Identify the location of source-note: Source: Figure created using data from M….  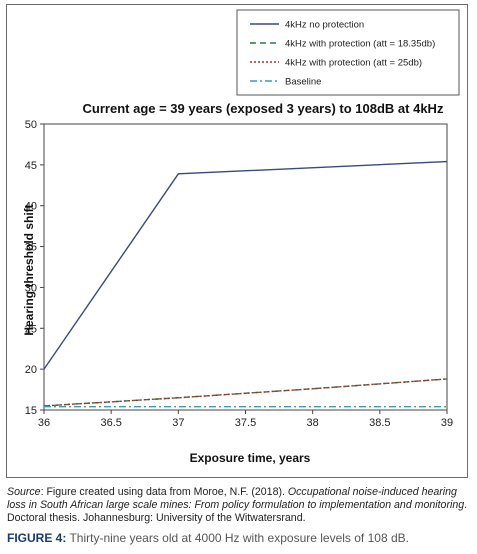
(238, 505).